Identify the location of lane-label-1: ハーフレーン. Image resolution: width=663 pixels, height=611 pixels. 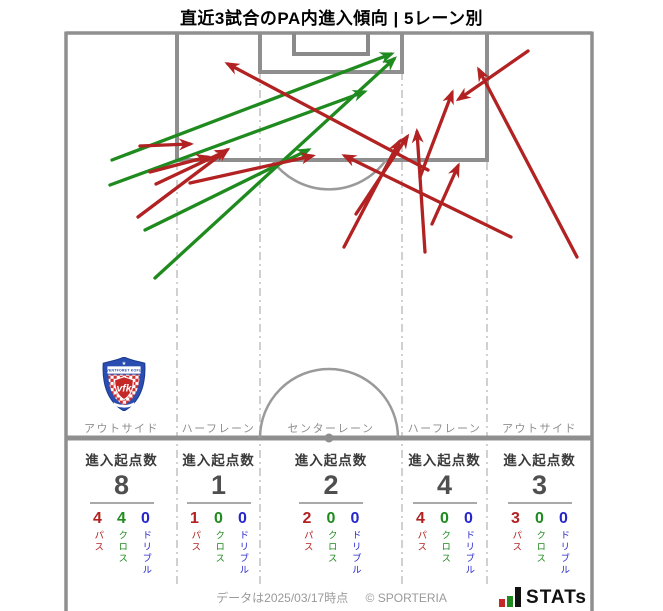
(218, 429).